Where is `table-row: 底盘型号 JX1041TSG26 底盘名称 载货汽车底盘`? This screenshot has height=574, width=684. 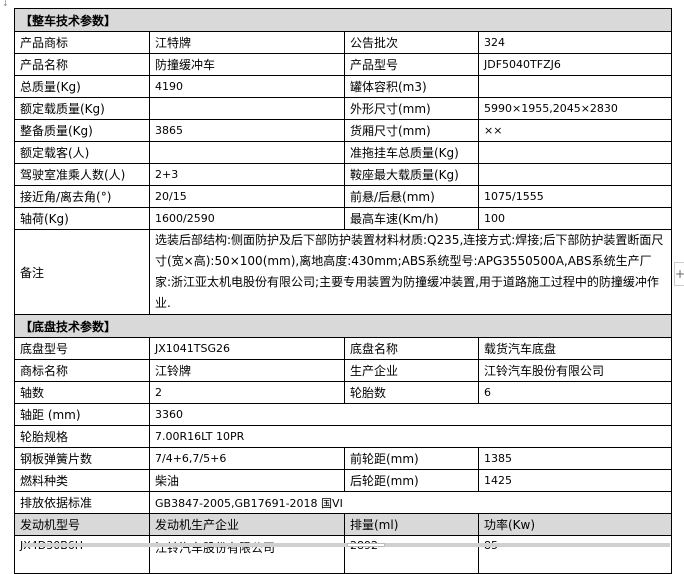
table-row: 底盘型号 JX1041TSG26 底盘名称 载货汽车底盘 is located at coordinates (343, 348).